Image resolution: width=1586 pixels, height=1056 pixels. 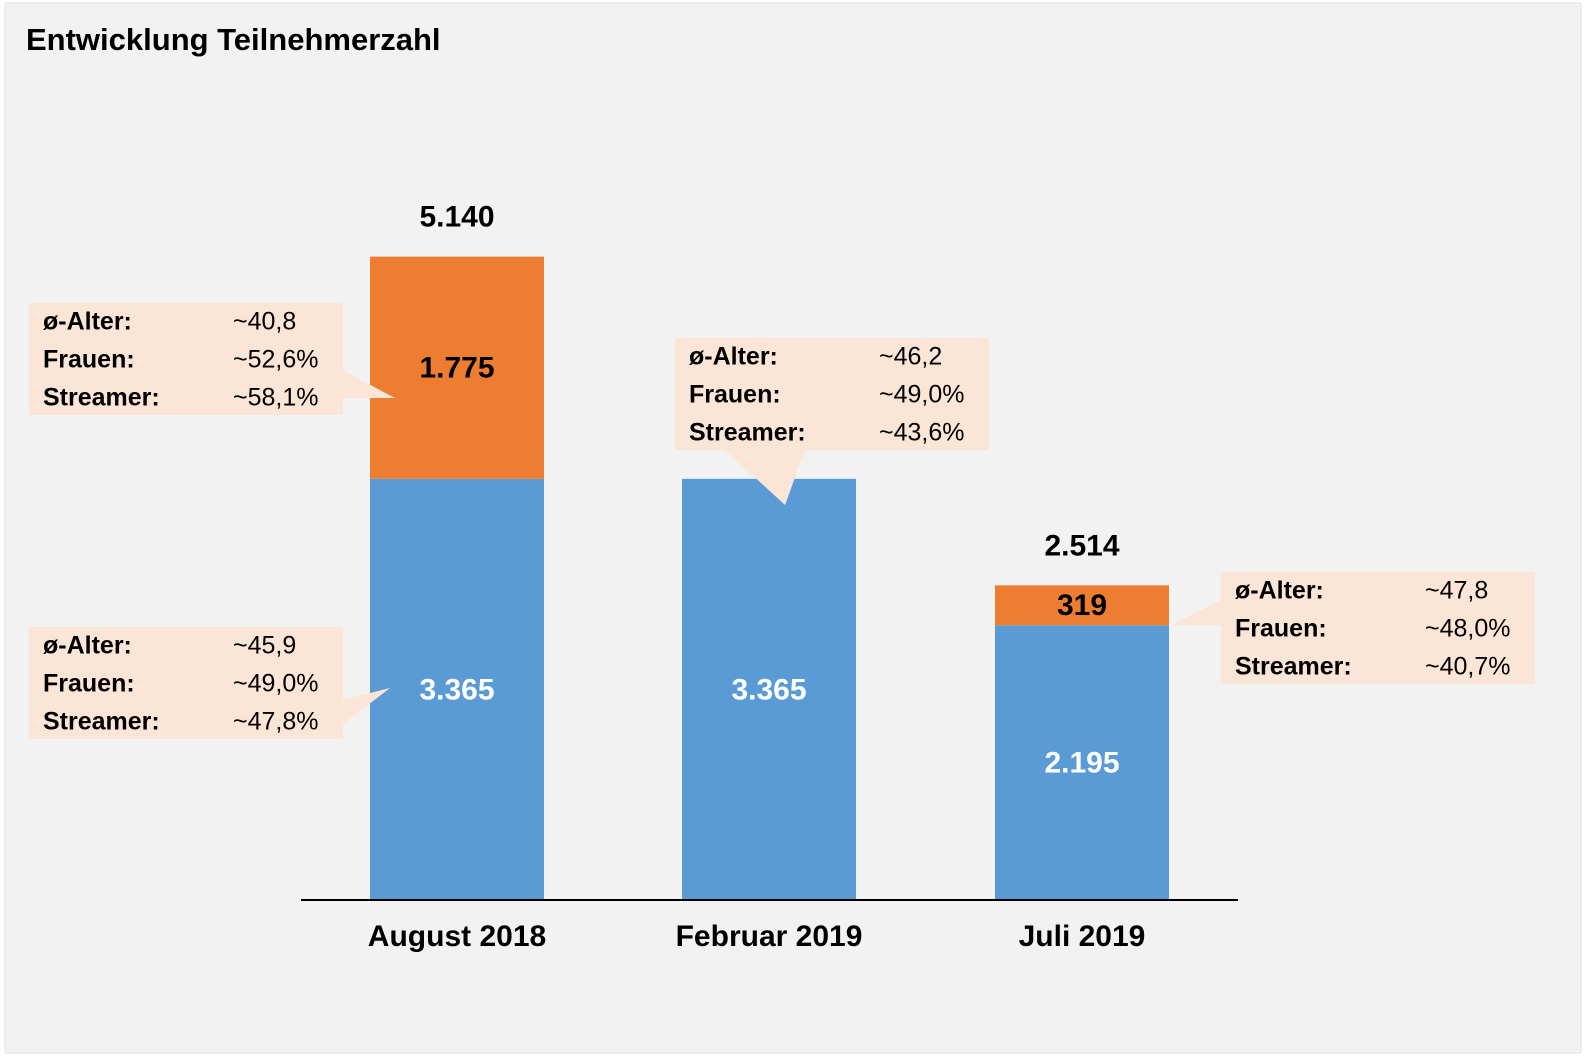 I want to click on value-label: 319, so click(x=1082, y=605).